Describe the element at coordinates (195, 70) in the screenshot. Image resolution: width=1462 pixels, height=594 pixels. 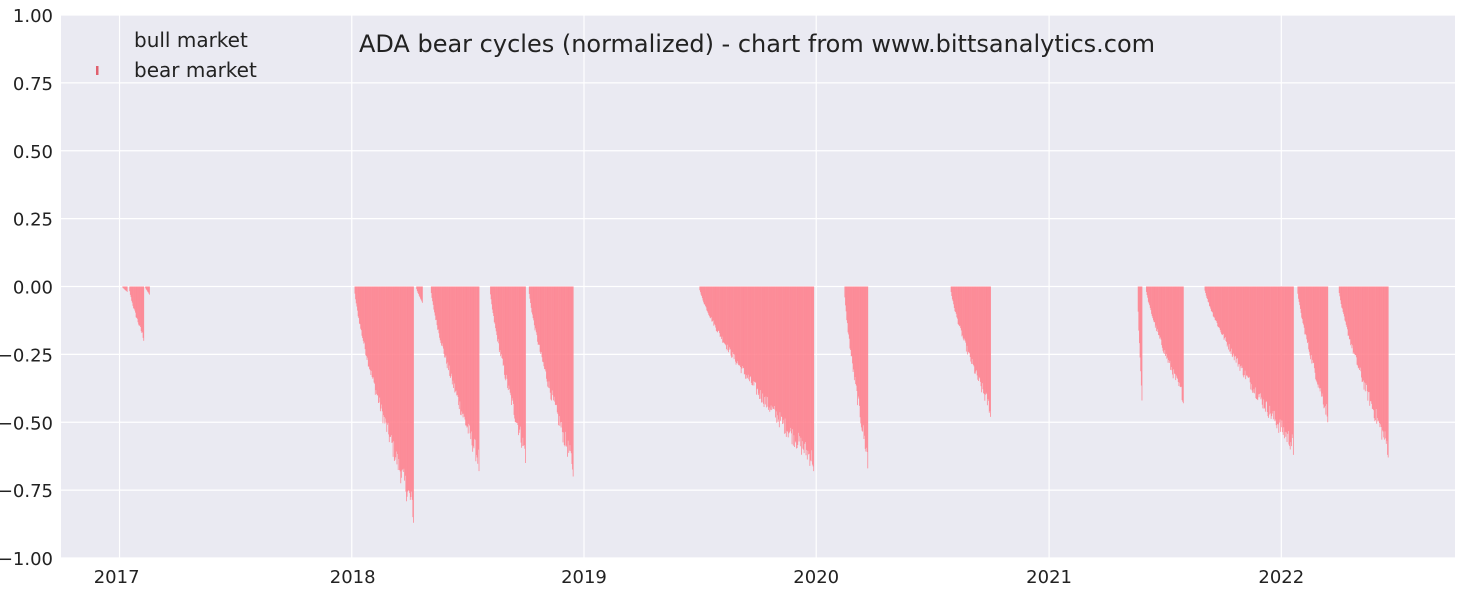
I see `legend-label-bear-market: bear market` at that location.